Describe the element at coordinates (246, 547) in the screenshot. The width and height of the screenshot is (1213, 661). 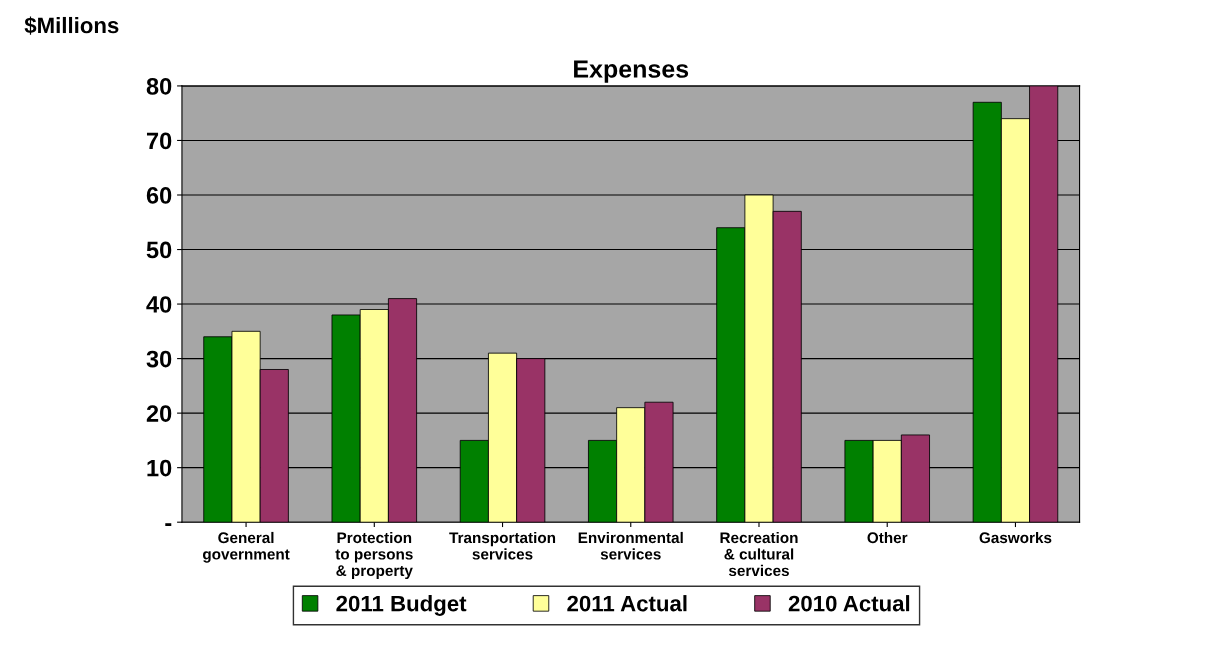
I see `x-tick-label: General government` at that location.